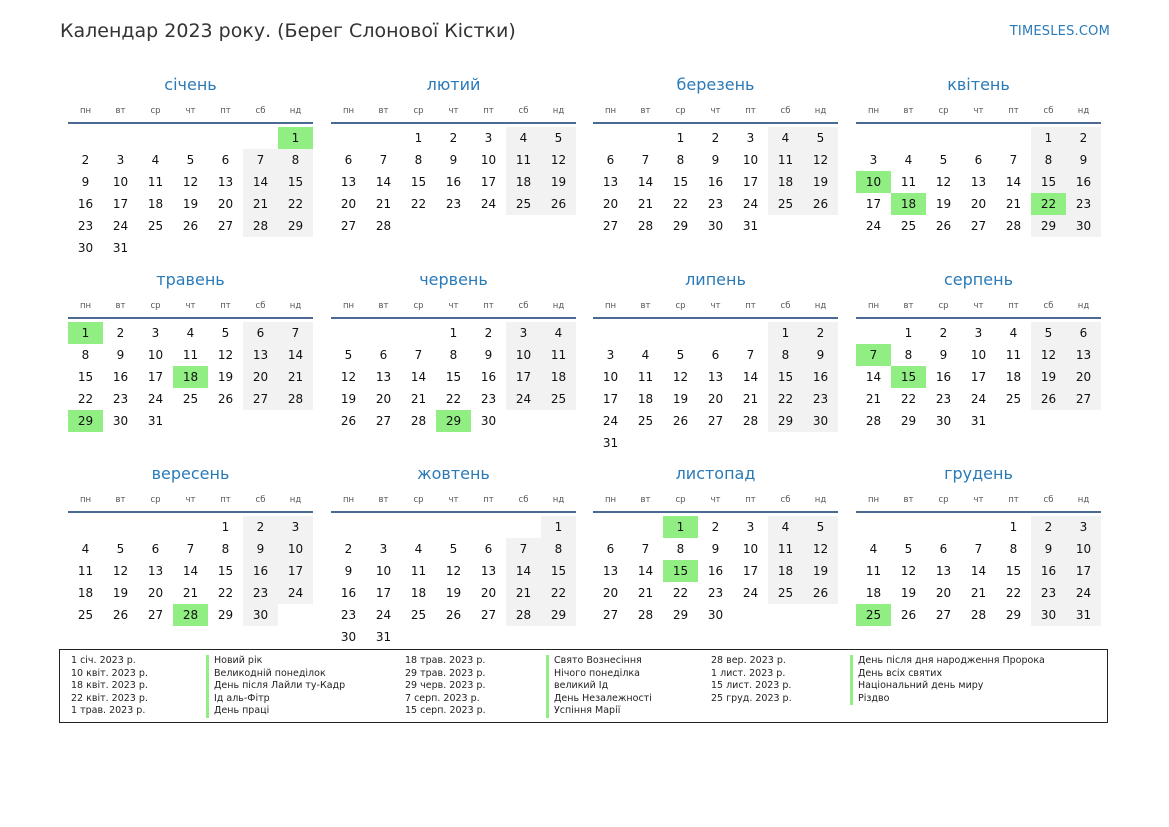 This screenshot has width=1169, height=827. What do you see at coordinates (295, 306) in the screenshot?
I see `weekday-label: нд` at bounding box center [295, 306].